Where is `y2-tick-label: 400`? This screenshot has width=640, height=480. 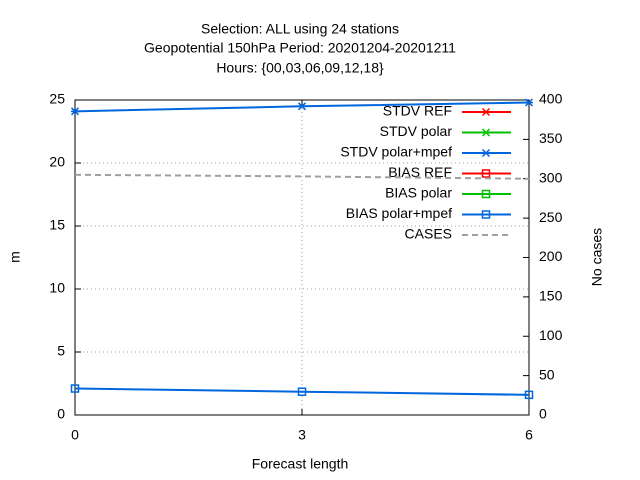 y2-tick-label: 400 is located at coordinates (551, 99).